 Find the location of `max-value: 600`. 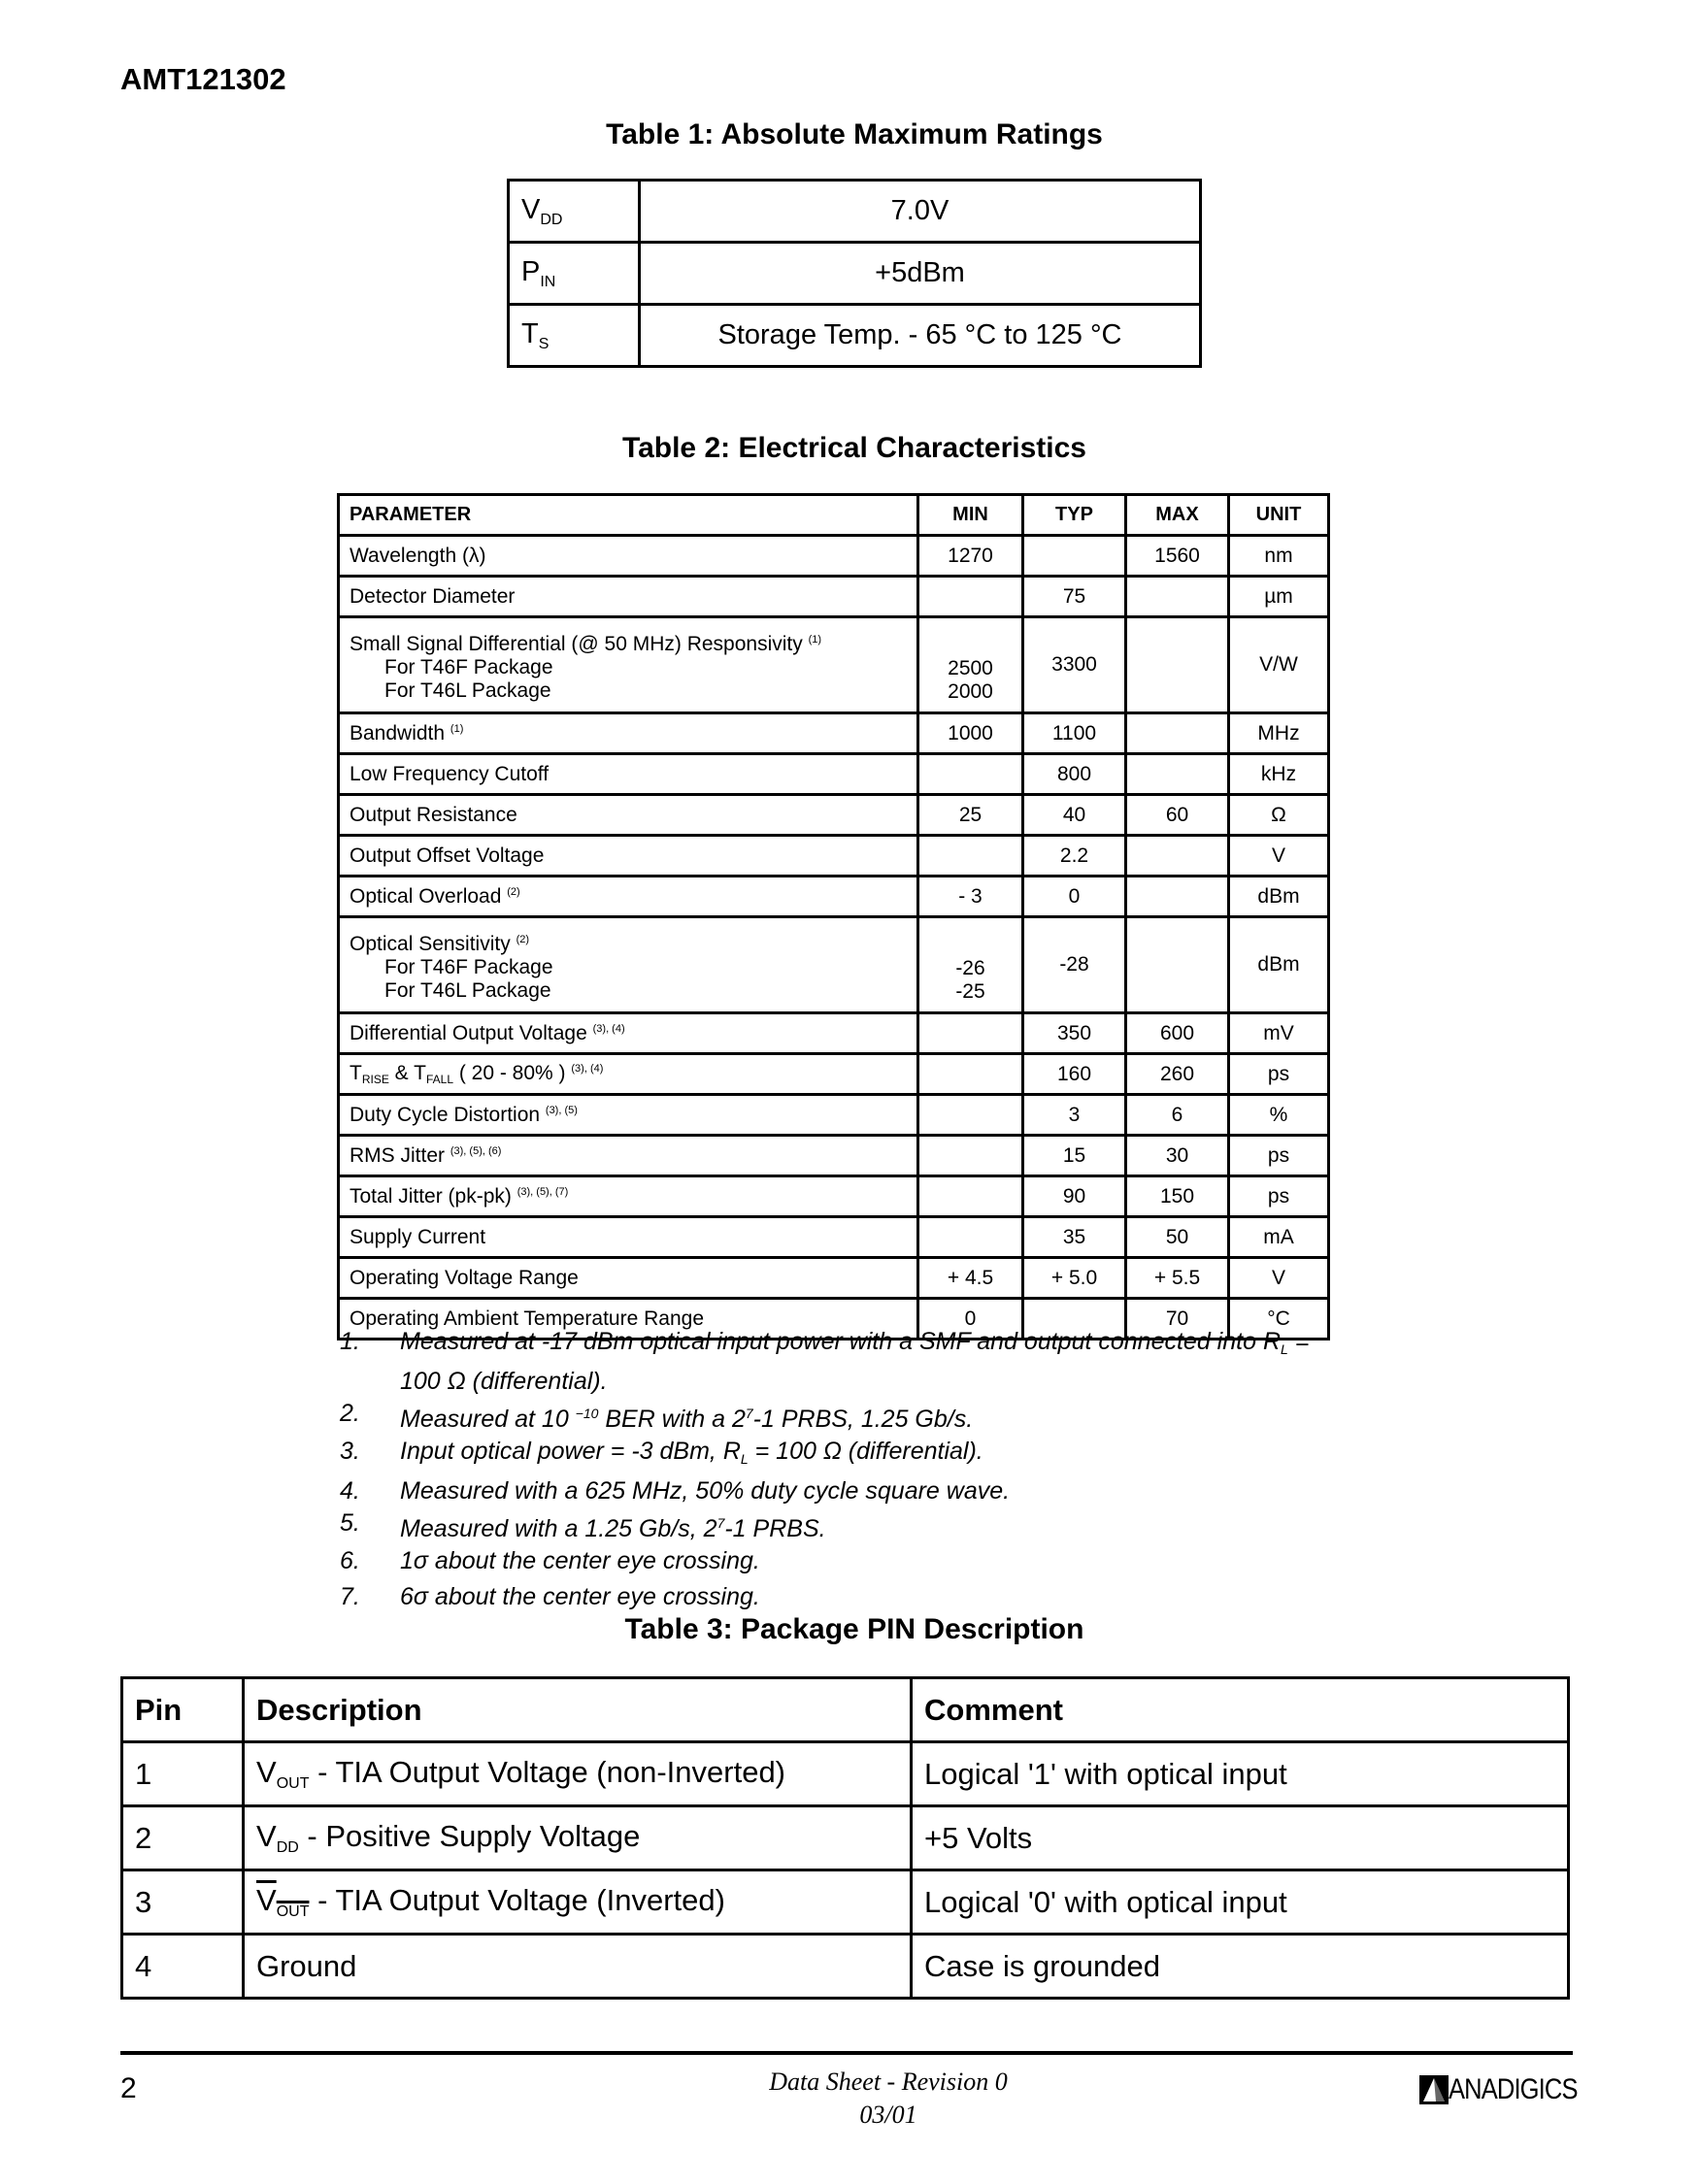

max-value: 600 is located at coordinates (1177, 1032).